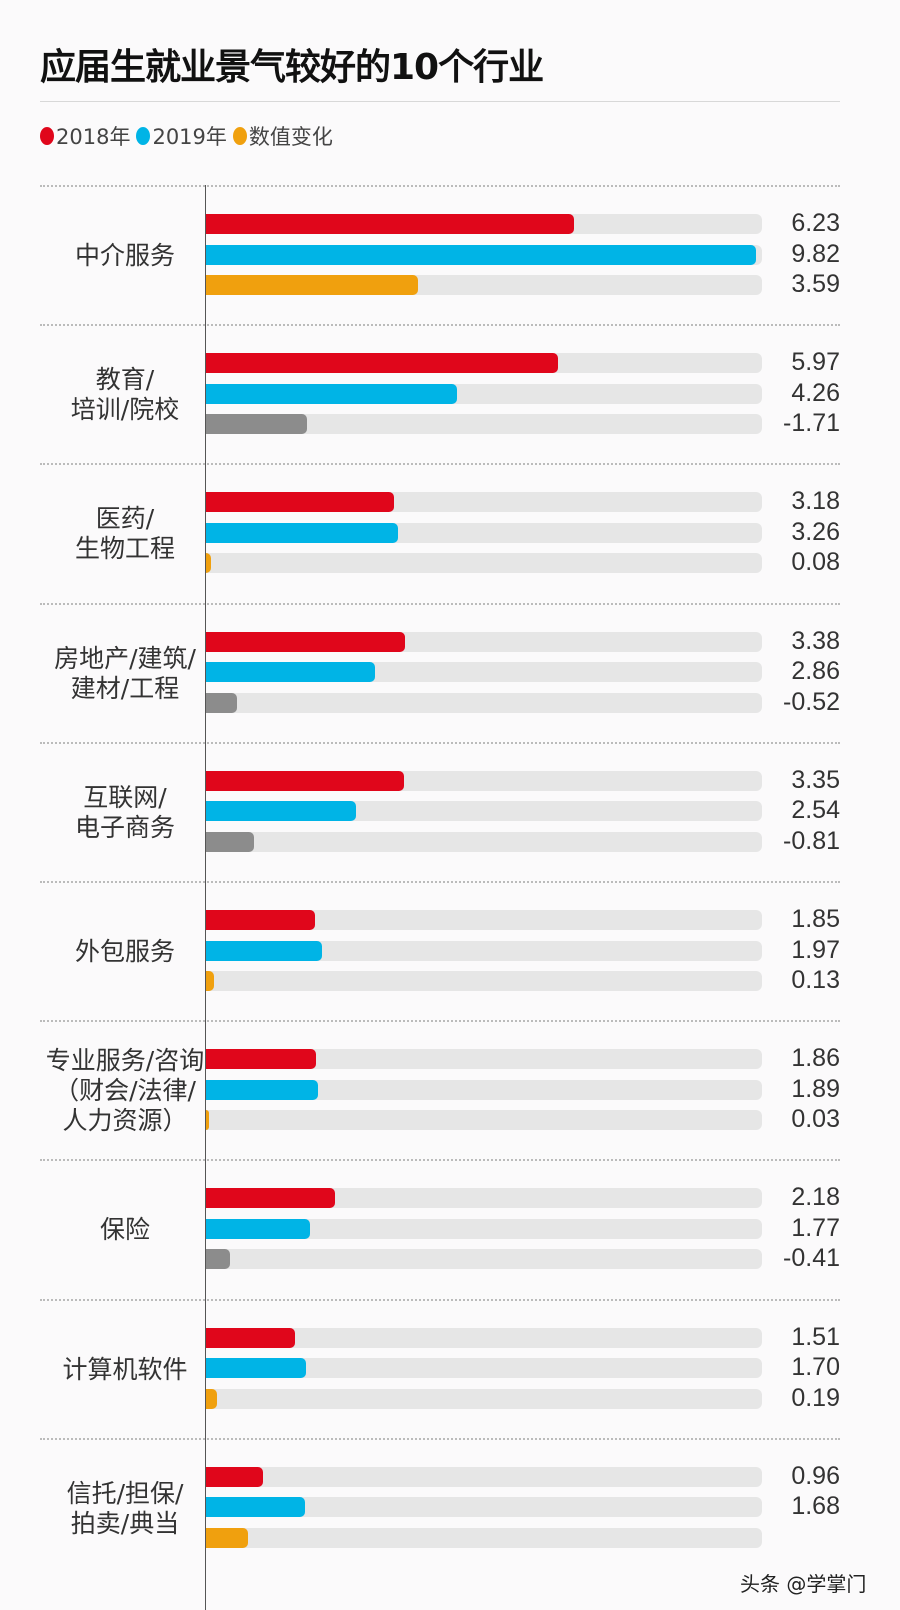 The image size is (900, 1610). I want to click on data-label: 1.89, so click(815, 1088).